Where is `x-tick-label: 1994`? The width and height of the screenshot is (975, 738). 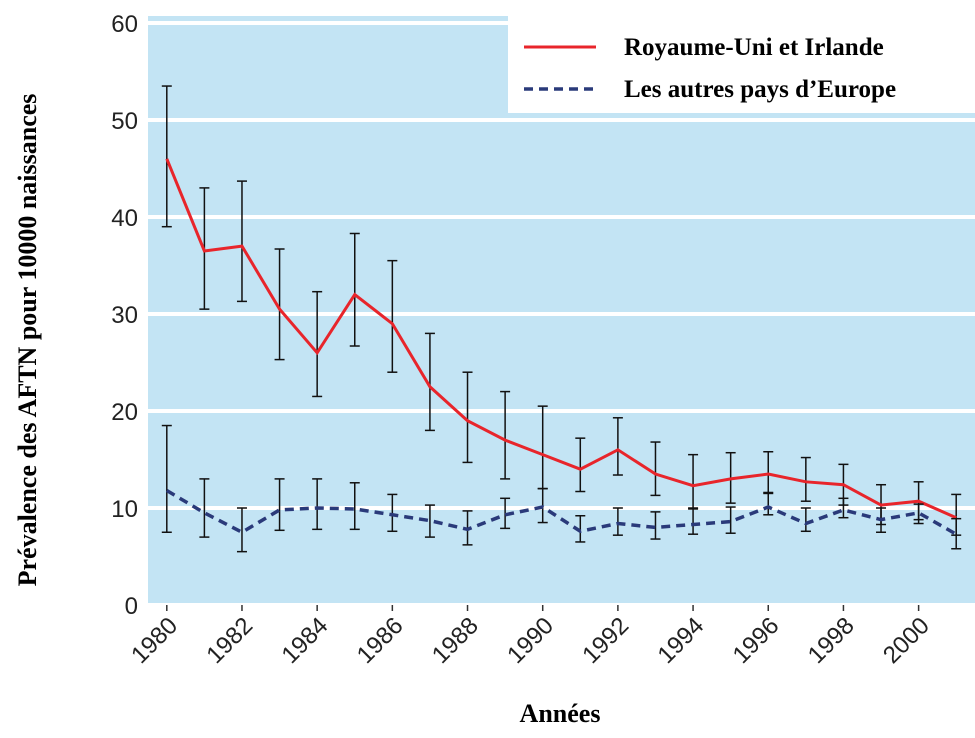
x-tick-label: 1994 is located at coordinates (680, 640).